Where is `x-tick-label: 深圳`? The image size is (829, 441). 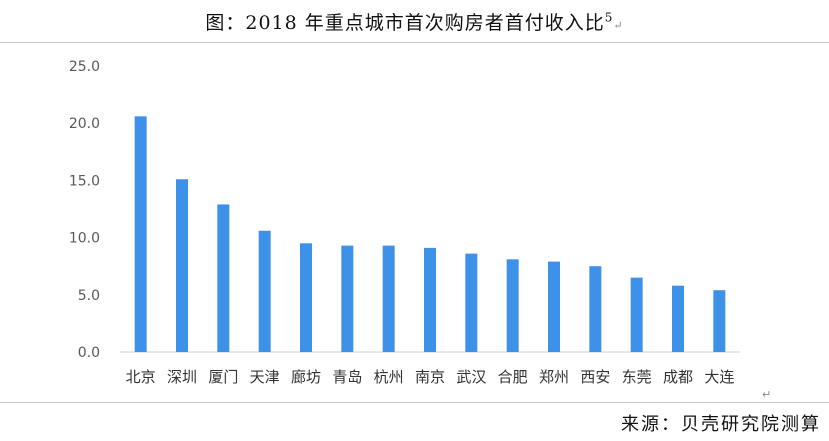 x-tick-label: 深圳 is located at coordinates (182, 377).